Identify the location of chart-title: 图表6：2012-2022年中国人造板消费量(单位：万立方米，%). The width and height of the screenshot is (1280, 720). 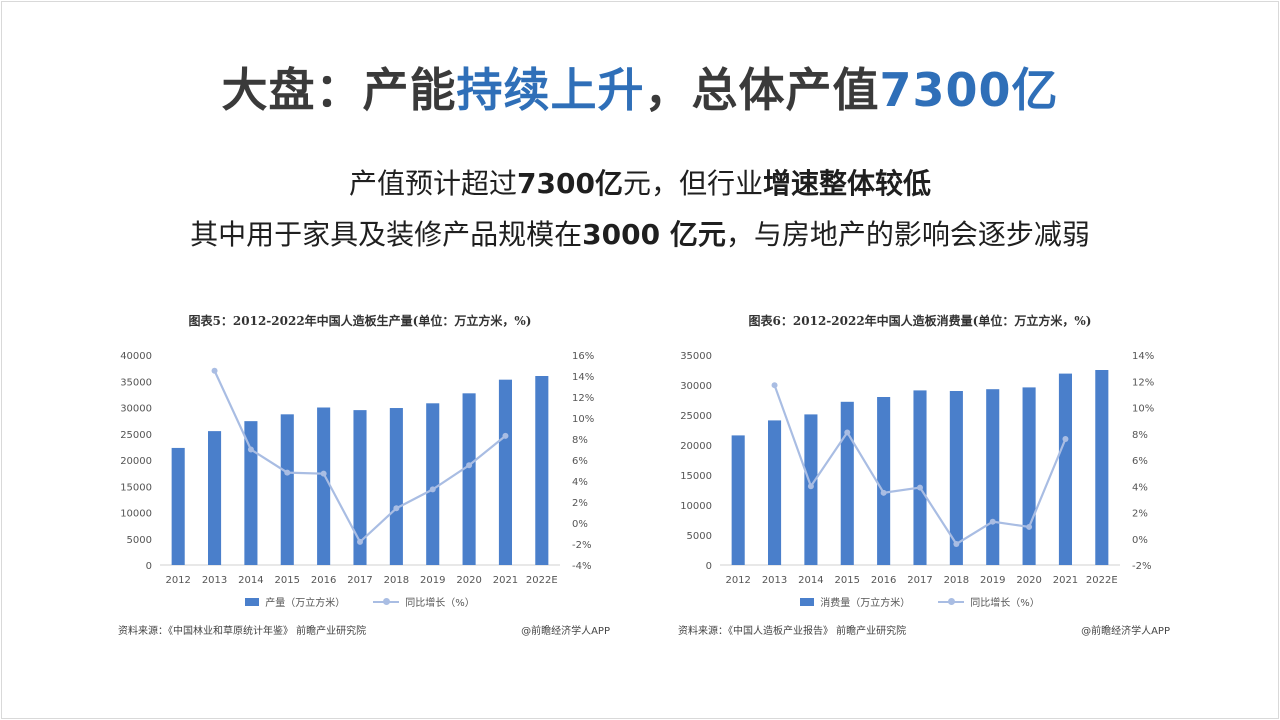
(920, 321).